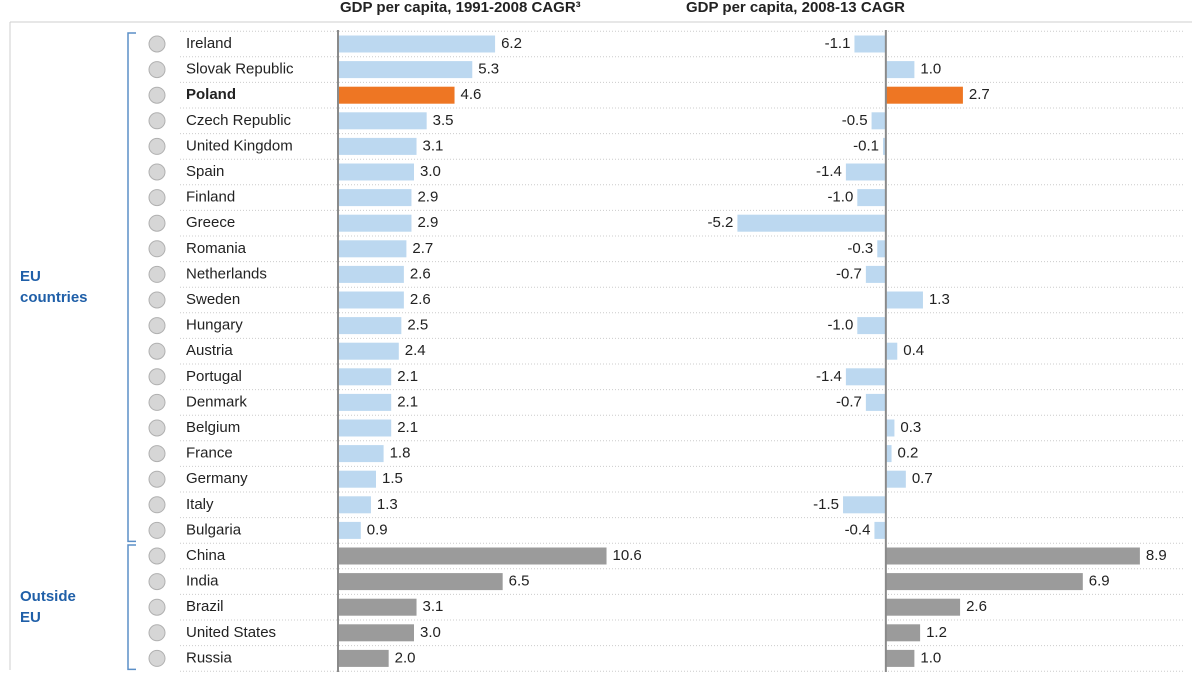  Describe the element at coordinates (519, 581) in the screenshot. I see `value-label: 6.5` at that location.